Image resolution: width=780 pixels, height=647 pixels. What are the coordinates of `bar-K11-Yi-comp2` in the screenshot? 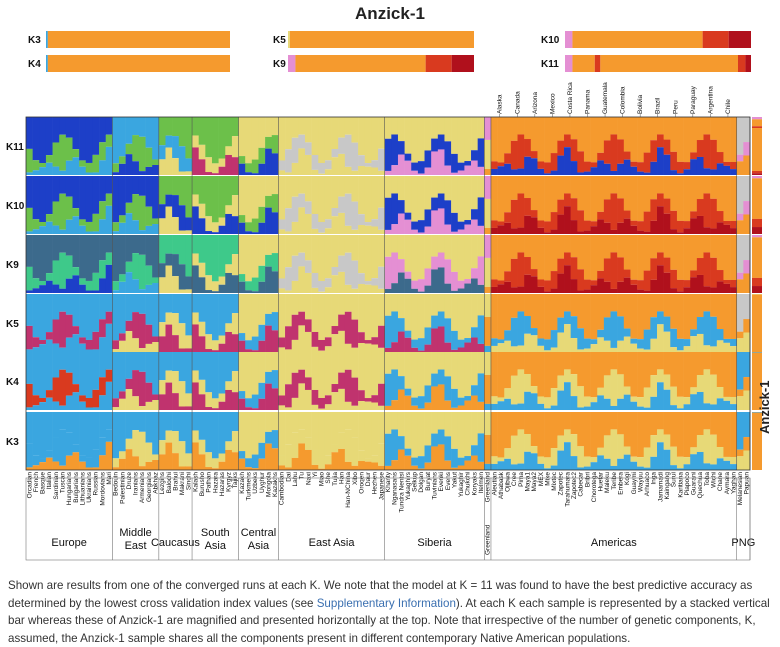 It's located at (315, 172).